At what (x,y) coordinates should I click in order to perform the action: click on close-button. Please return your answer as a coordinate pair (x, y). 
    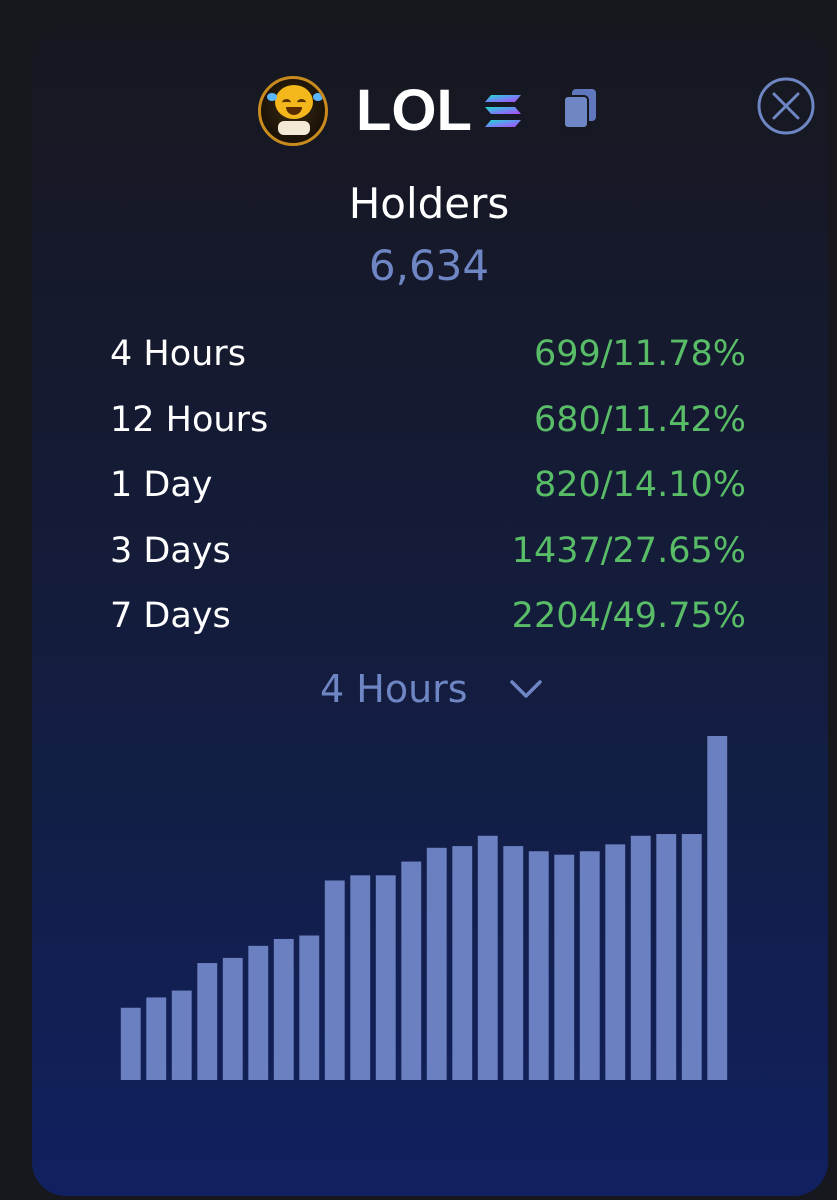
    Looking at the image, I should click on (786, 106).